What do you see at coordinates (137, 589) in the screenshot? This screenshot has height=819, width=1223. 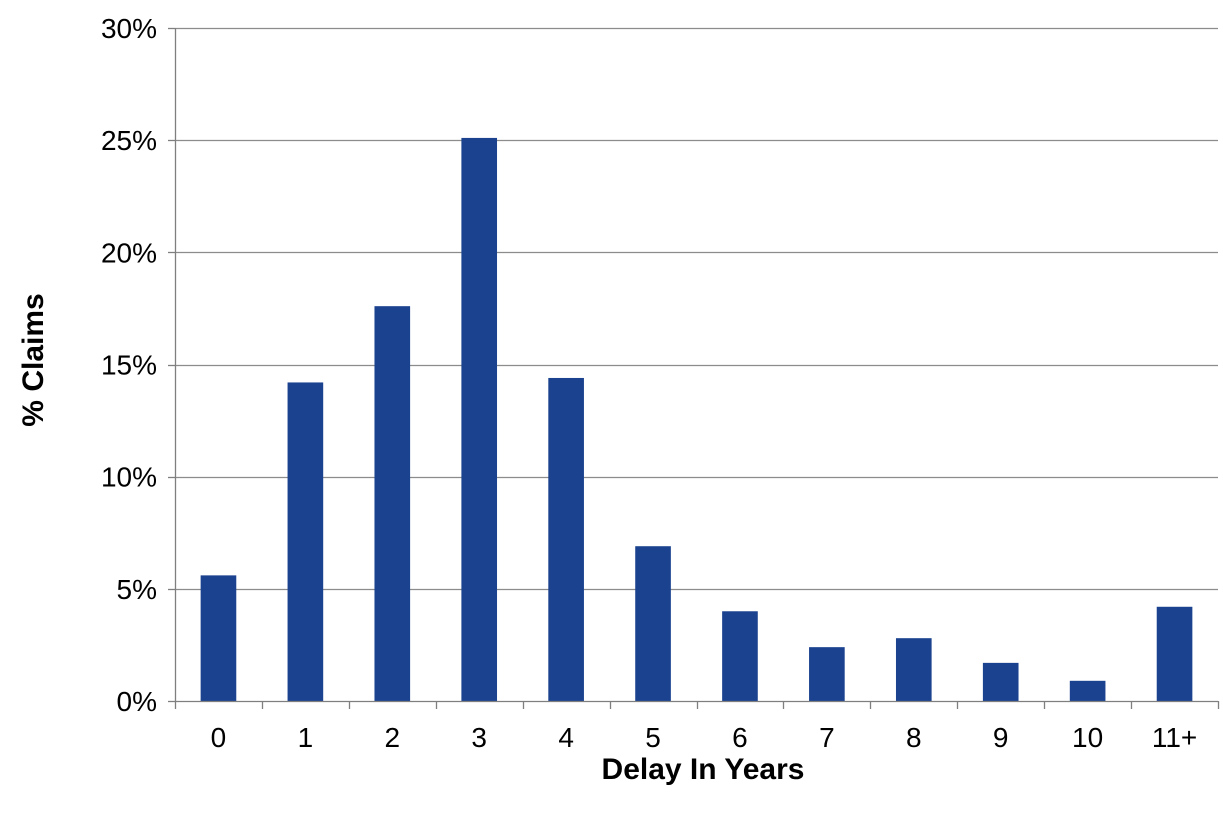 I see `y-tick-label: 5%` at bounding box center [137, 589].